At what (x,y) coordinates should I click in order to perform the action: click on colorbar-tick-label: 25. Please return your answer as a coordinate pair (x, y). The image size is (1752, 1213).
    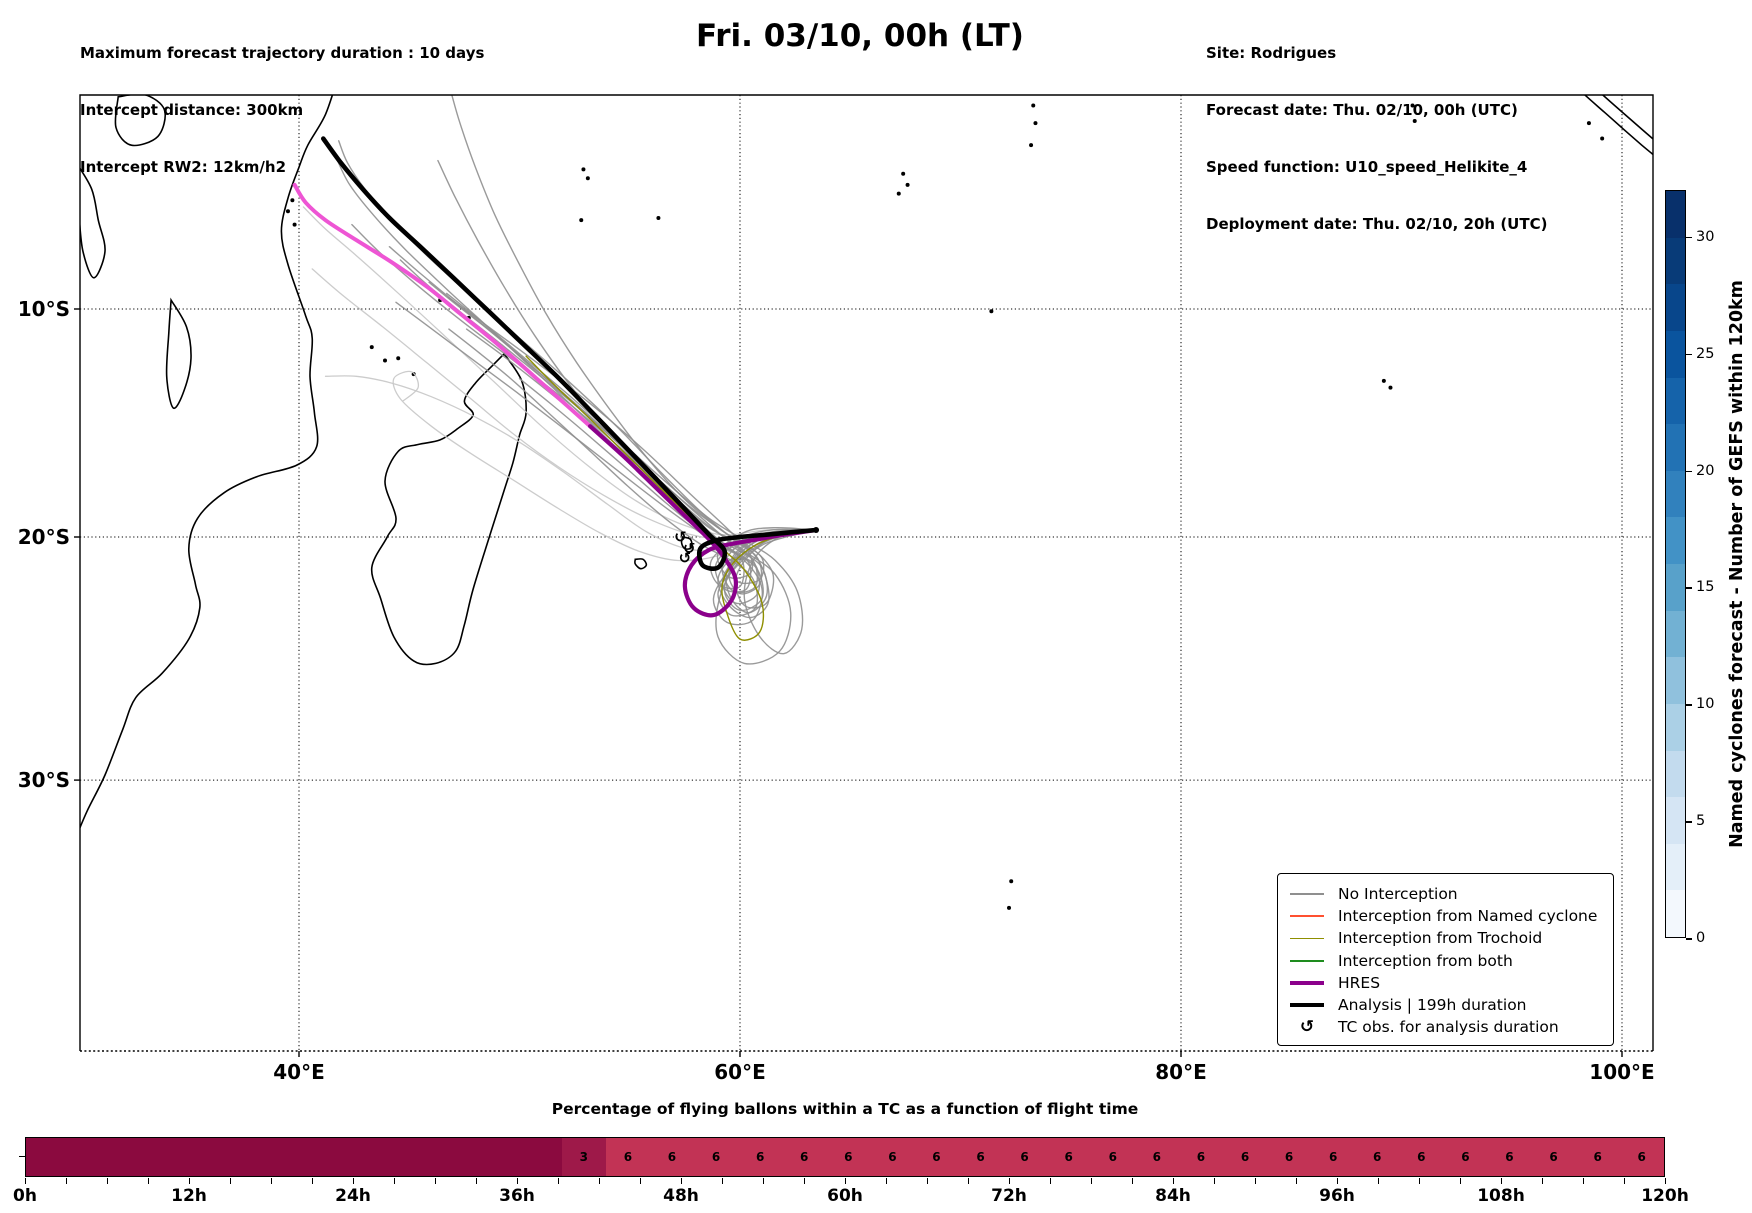
    Looking at the image, I should click on (1705, 353).